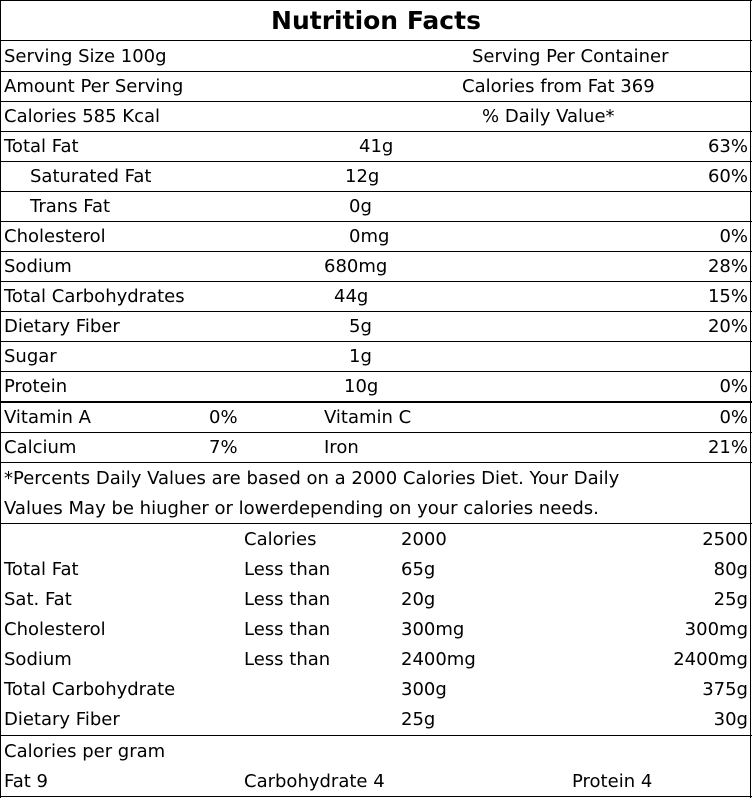  I want to click on nutrient-daily-value: 15%, so click(727, 296).